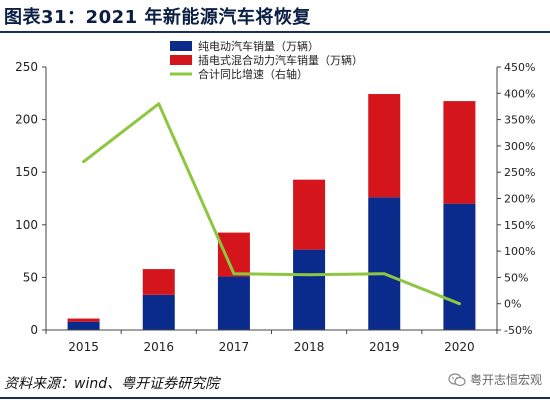 Image resolution: width=550 pixels, height=403 pixels. I want to click on source-note: 资料来源：wind、粤开证券研究院, so click(112, 384).